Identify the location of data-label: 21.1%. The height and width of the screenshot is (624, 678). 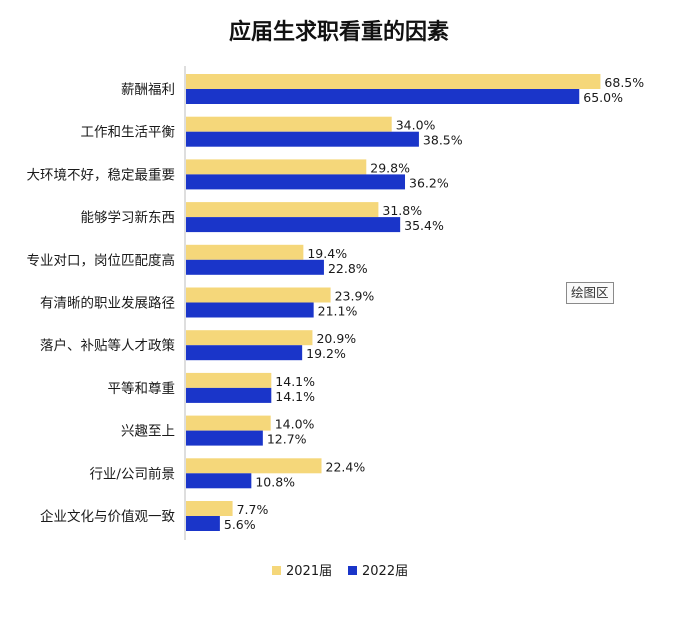
(338, 311).